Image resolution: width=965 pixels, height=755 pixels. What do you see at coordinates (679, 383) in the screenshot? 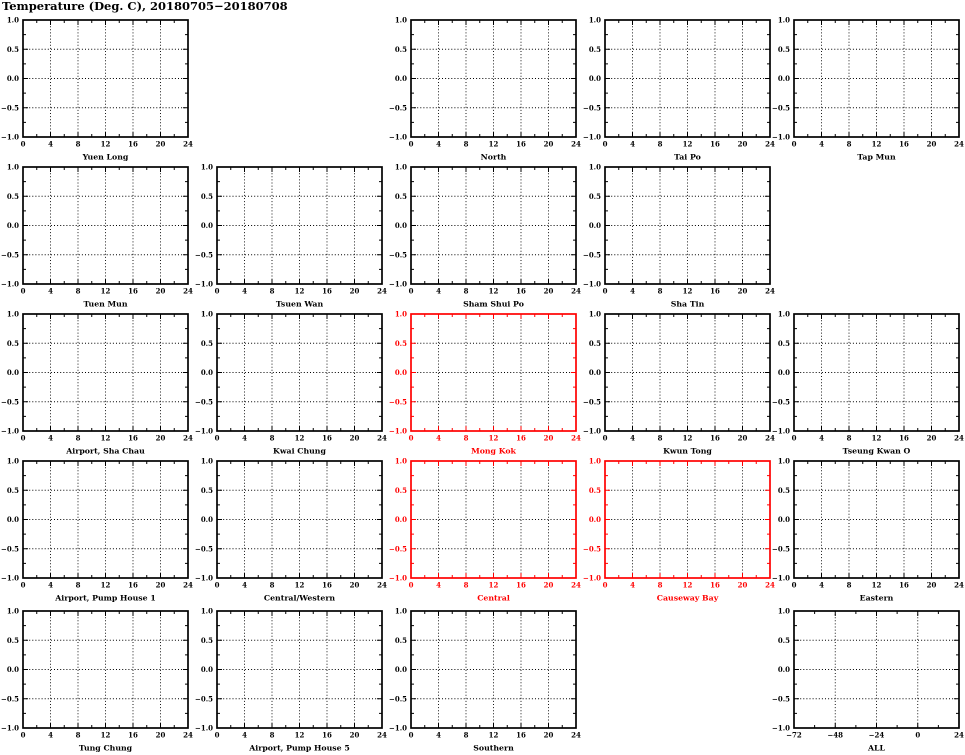
I see `subplot-kwun-tong: 1.0 0.5 0.0 −0.5 −1.00 4 8 12 16 20 24 Kwun Tong` at bounding box center [679, 383].